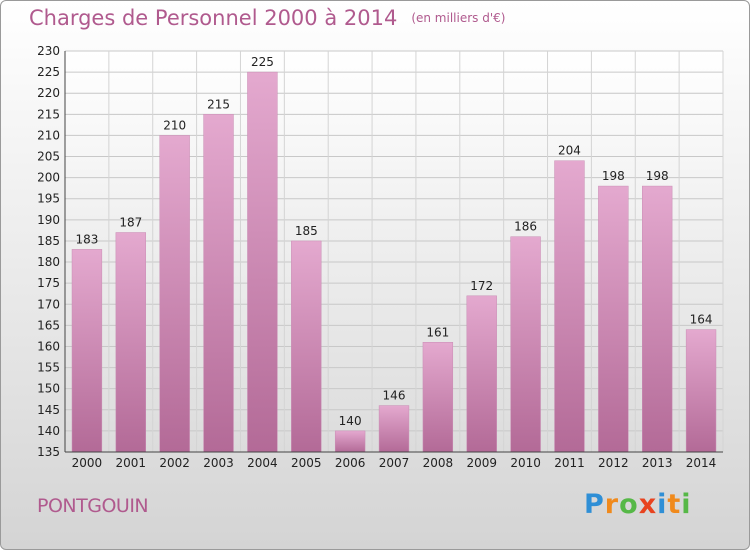 The width and height of the screenshot is (750, 550). I want to click on data-label: 140, so click(350, 421).